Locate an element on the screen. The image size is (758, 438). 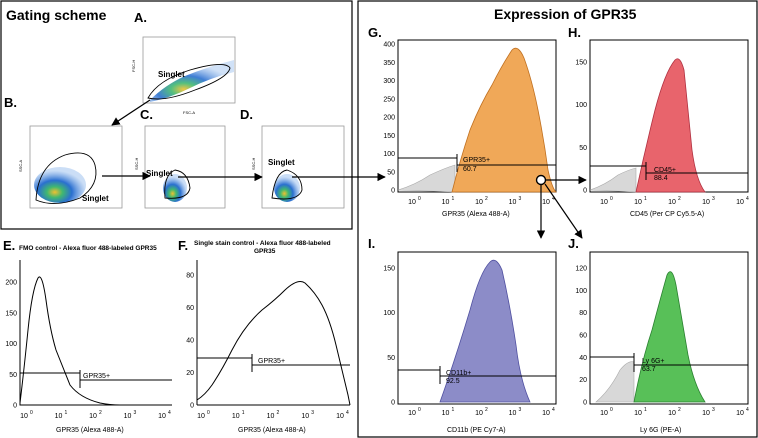
panel-a-ylabel: FSC-H is located at coordinates (133, 66).